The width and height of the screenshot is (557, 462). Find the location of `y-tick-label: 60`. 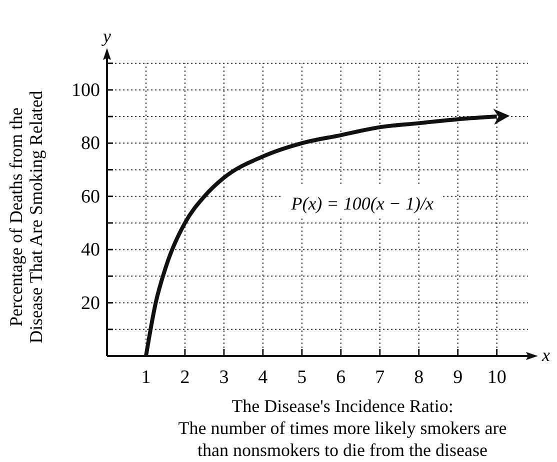

y-tick-label: 60 is located at coordinates (90, 197).